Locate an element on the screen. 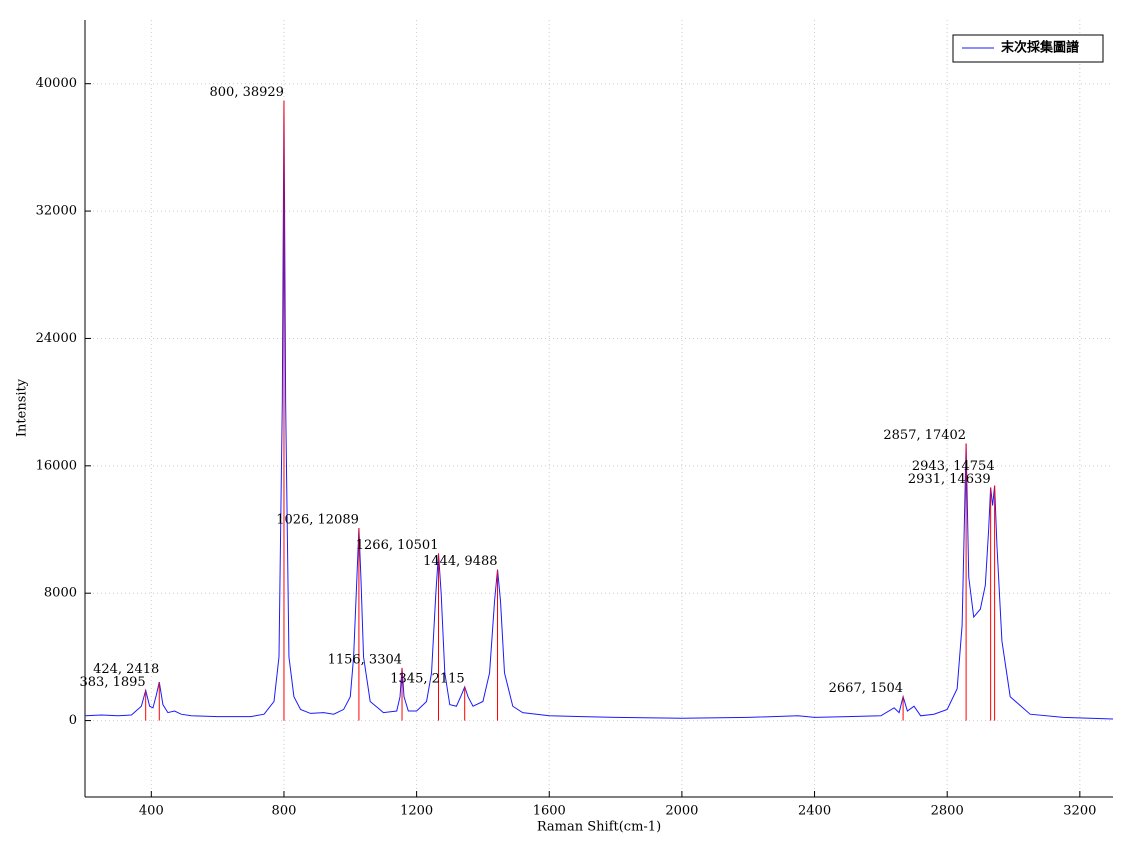 The image size is (1129, 841). legend: 末次採集圖譜 is located at coordinates (1020, 48).